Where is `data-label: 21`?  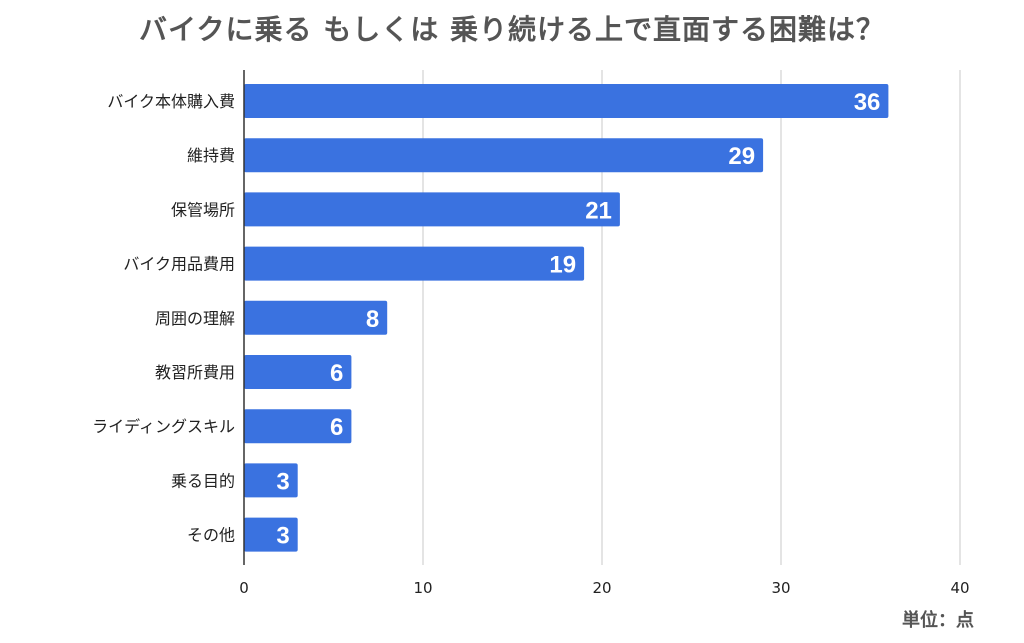 data-label: 21 is located at coordinates (598, 210).